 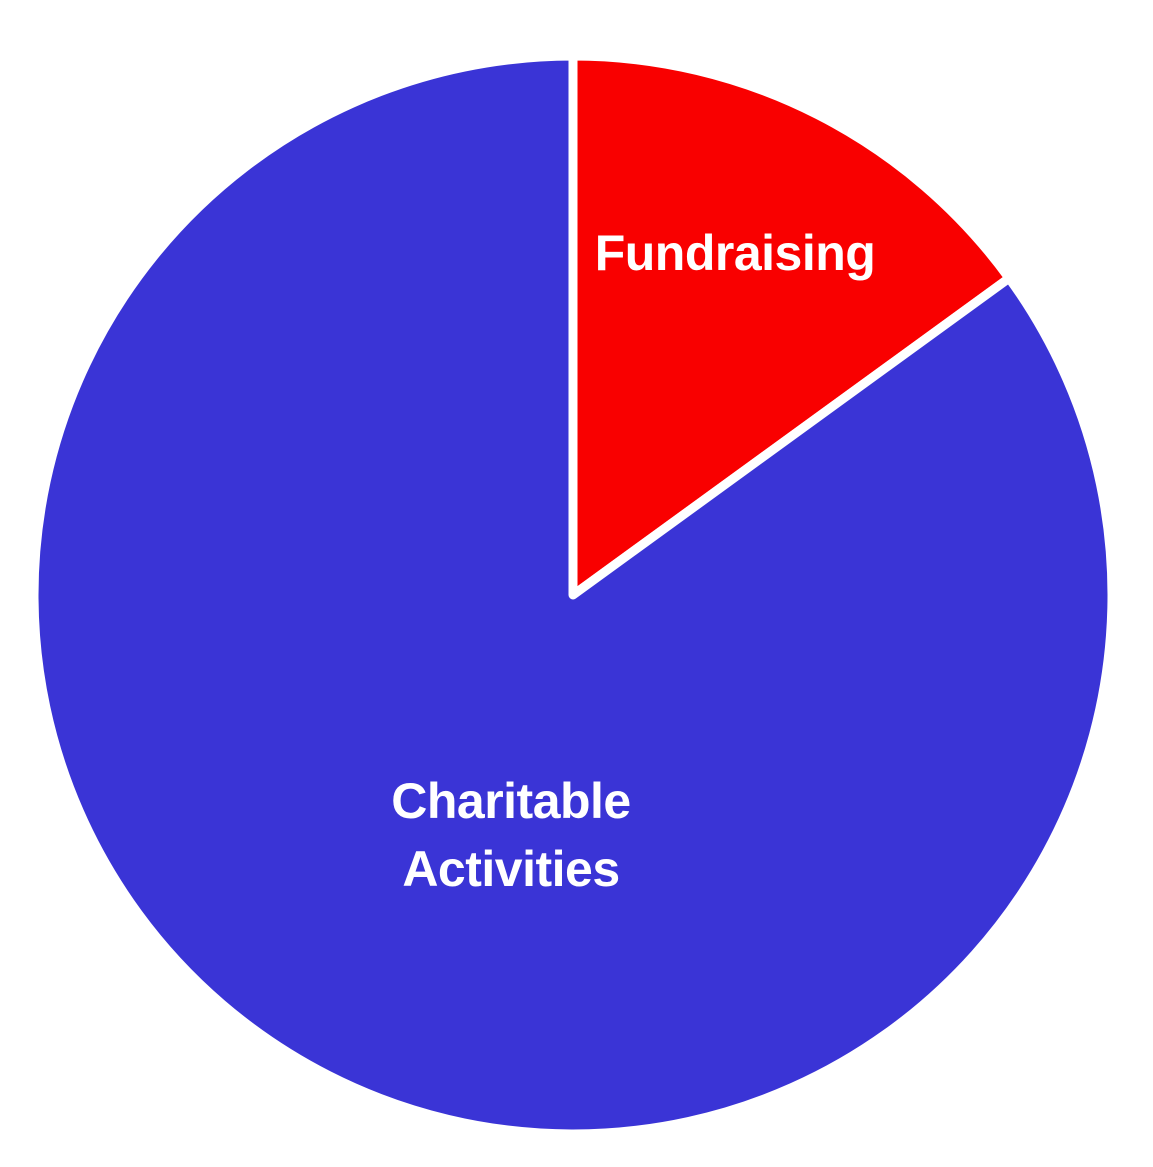 What do you see at coordinates (510, 869) in the screenshot?
I see `slice-label-charitable-line2: Activities` at bounding box center [510, 869].